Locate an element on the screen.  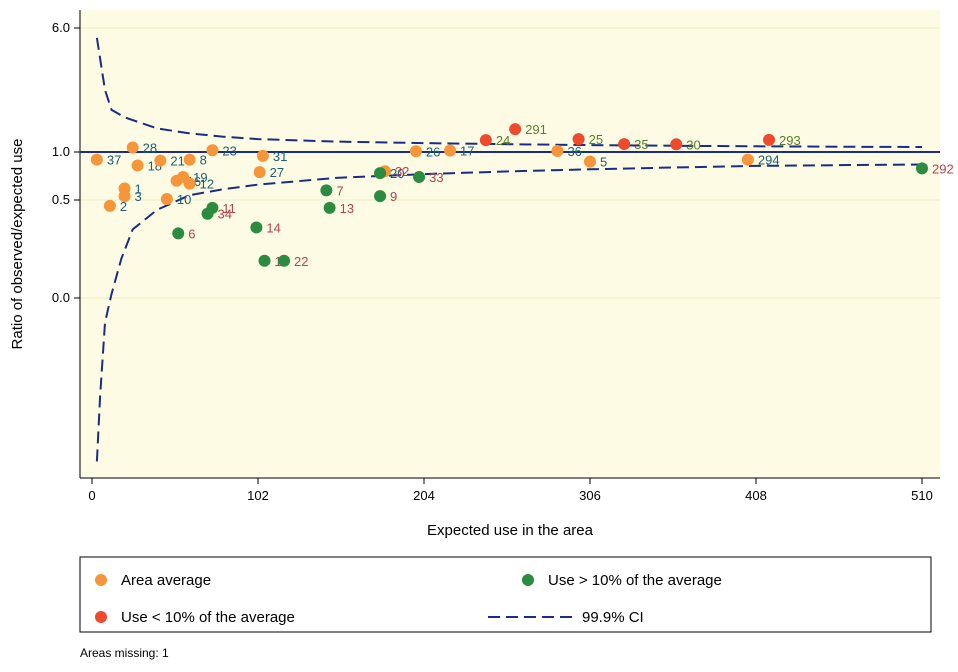
x-tick-label: 204 is located at coordinates (424, 495).